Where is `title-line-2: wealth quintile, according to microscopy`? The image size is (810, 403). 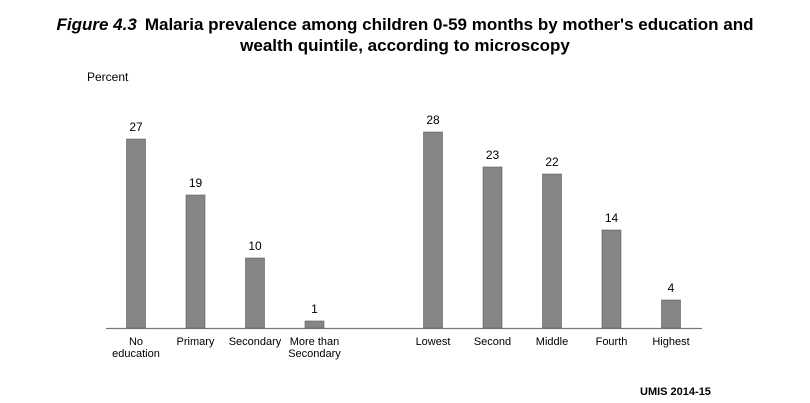 title-line-2: wealth quintile, according to microscopy is located at coordinates (405, 45).